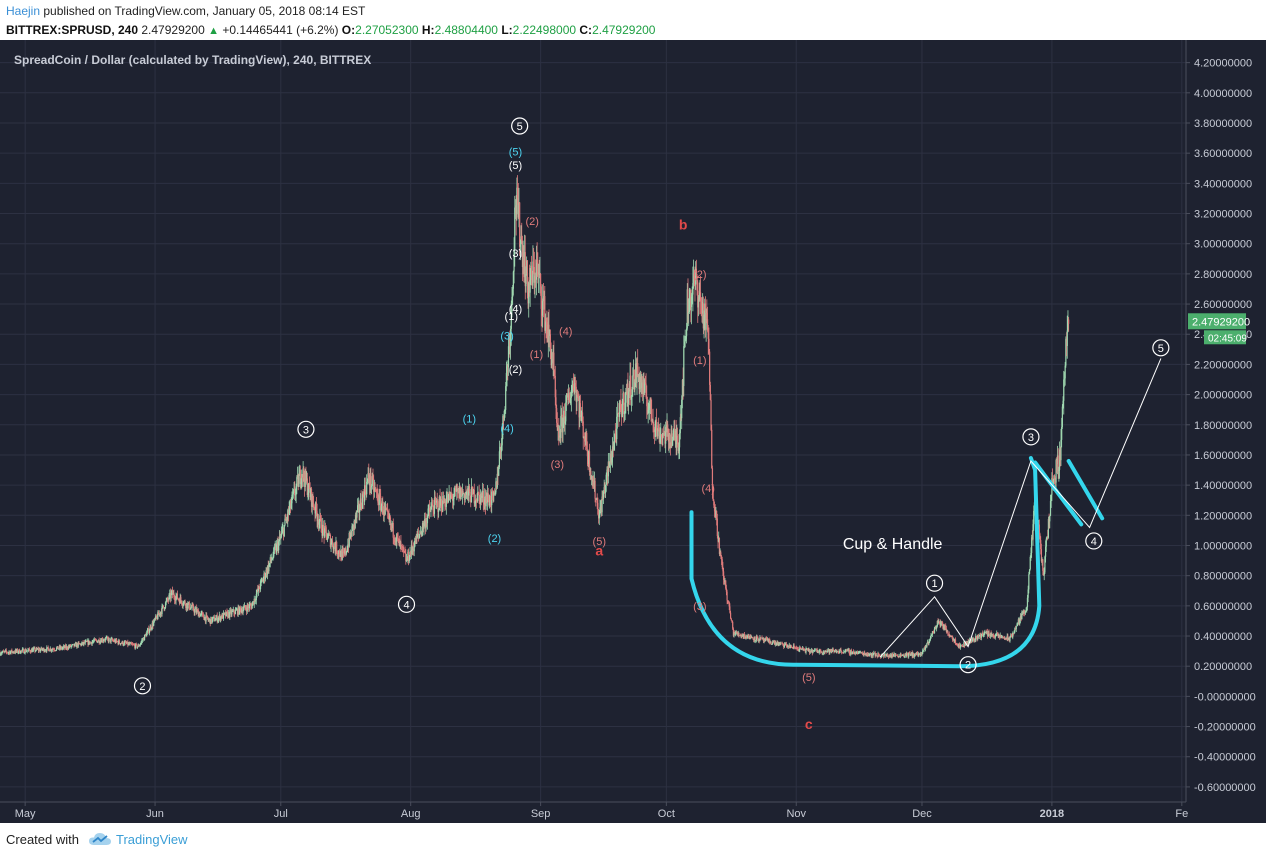 This screenshot has height=857, width=1266. What do you see at coordinates (72, 30) in the screenshot?
I see `symbol-label: BITTREX:SPRUSD, 240` at bounding box center [72, 30].